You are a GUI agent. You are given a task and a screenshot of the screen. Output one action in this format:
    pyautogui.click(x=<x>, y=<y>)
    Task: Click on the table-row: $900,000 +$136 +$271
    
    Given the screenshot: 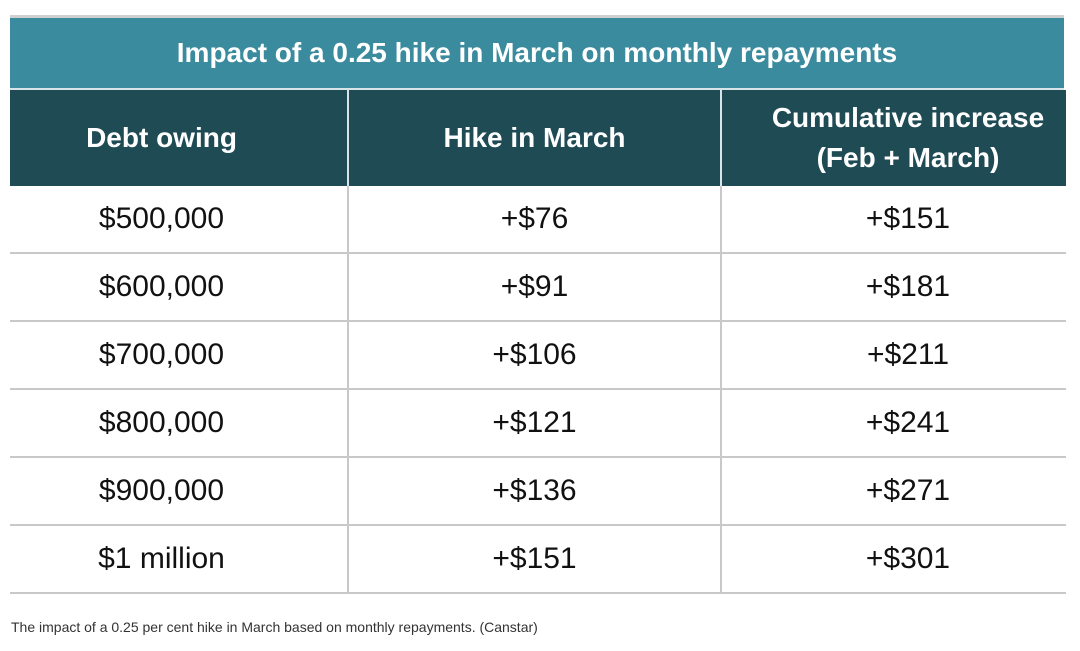 What is the action you would take?
    pyautogui.click(x=538, y=492)
    